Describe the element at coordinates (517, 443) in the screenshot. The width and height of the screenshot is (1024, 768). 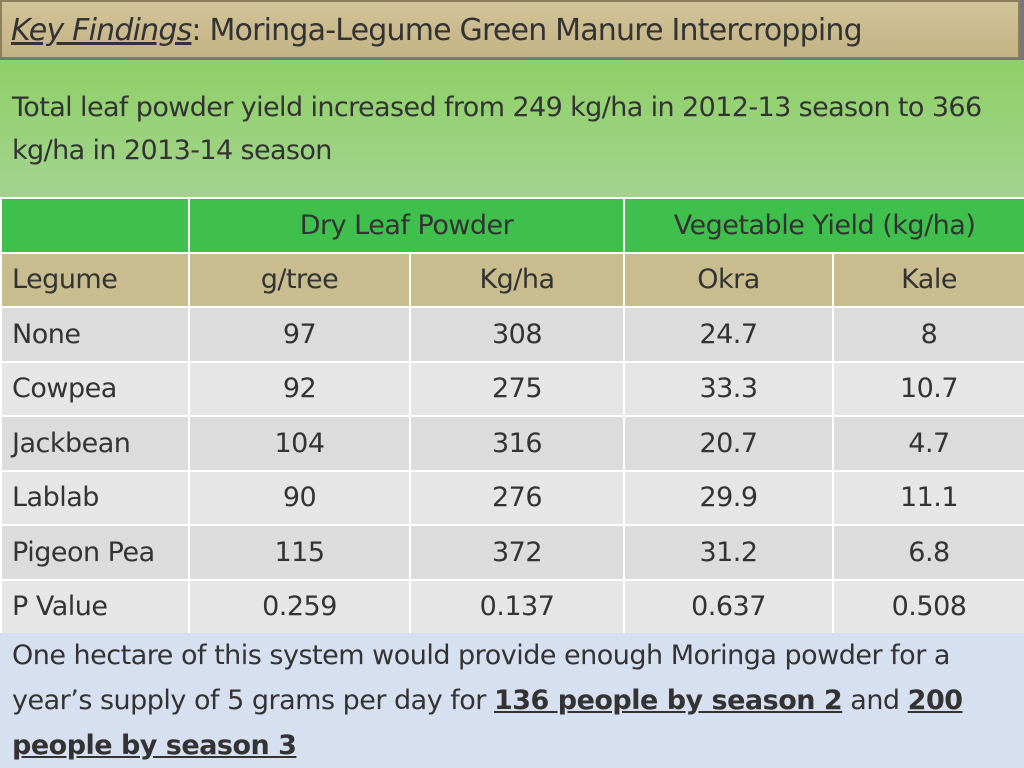
I see `table-cell: 316` at that location.